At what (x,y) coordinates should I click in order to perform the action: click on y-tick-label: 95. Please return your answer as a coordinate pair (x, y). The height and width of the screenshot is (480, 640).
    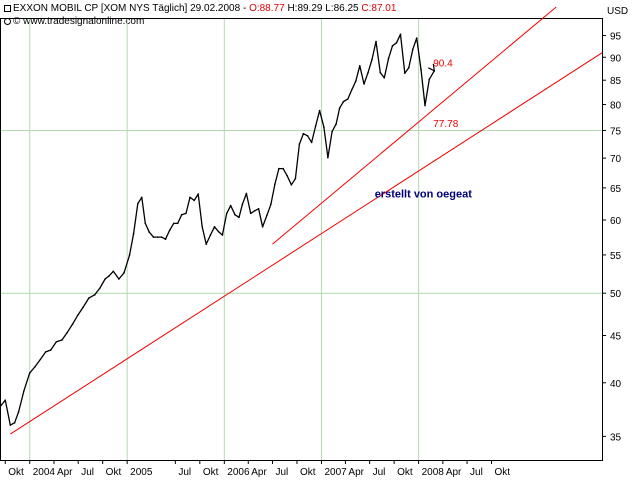
    Looking at the image, I should click on (616, 37).